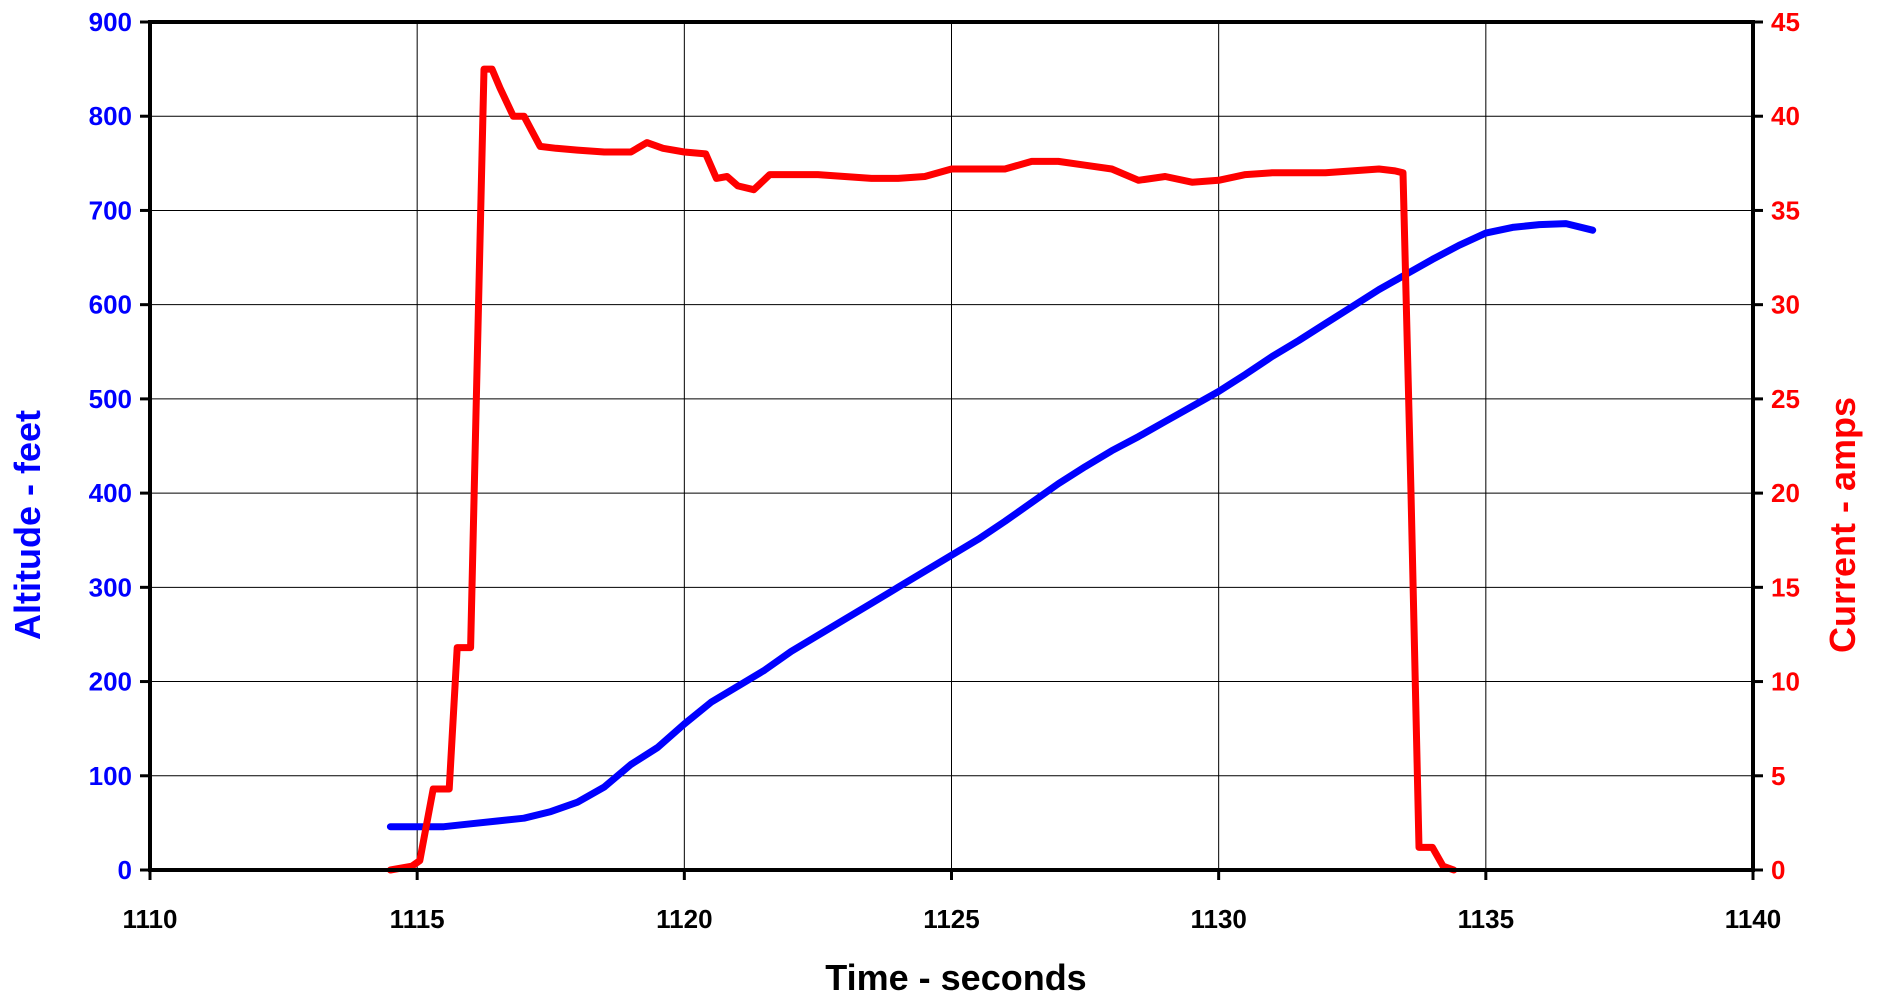  I want to click on y-tick-label-left: 700, so click(110, 210).